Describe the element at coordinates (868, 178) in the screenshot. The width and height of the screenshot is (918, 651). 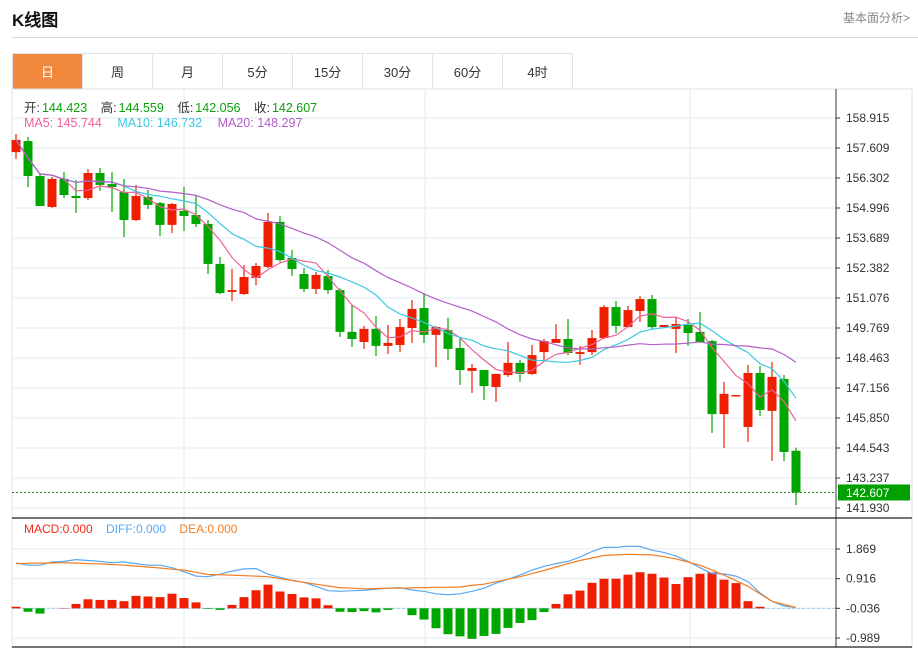
I see `y-tick-label: 156.302` at that location.